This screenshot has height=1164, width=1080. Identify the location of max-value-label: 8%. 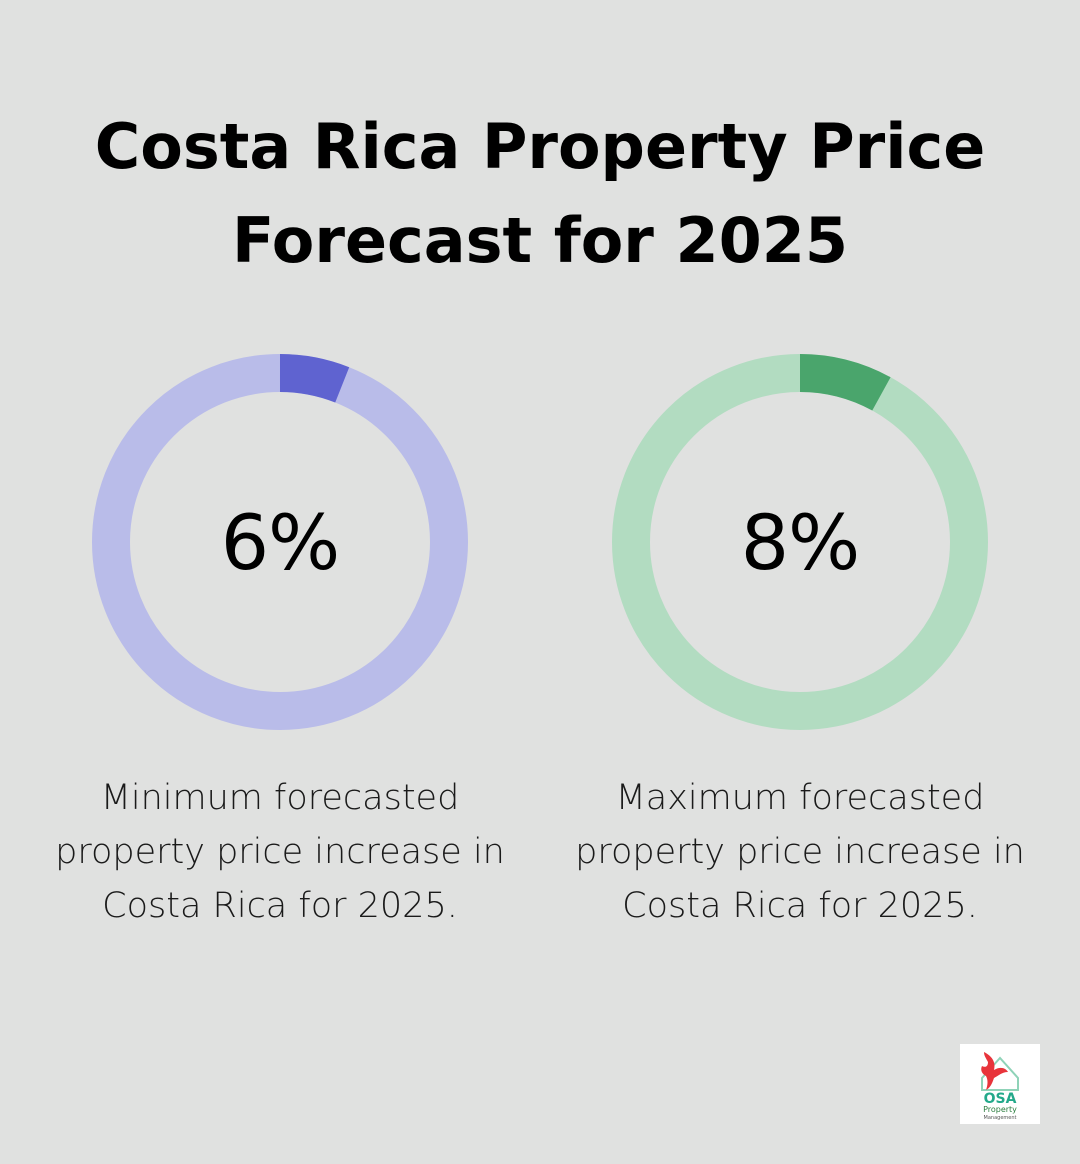
(800, 542).